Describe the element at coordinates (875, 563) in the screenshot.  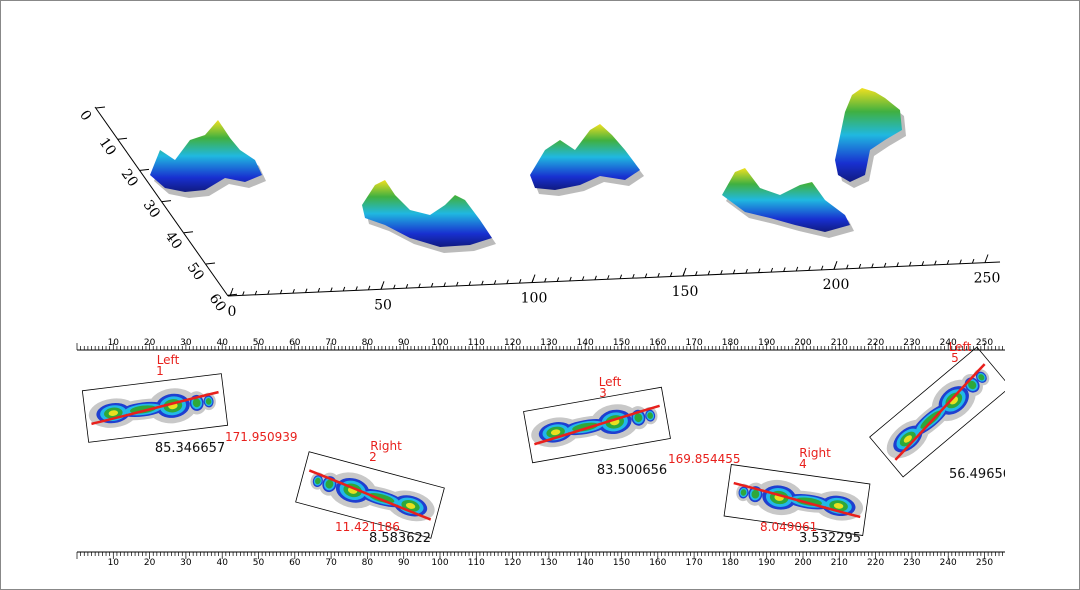
I see `ruler-tick-label: 220` at that location.